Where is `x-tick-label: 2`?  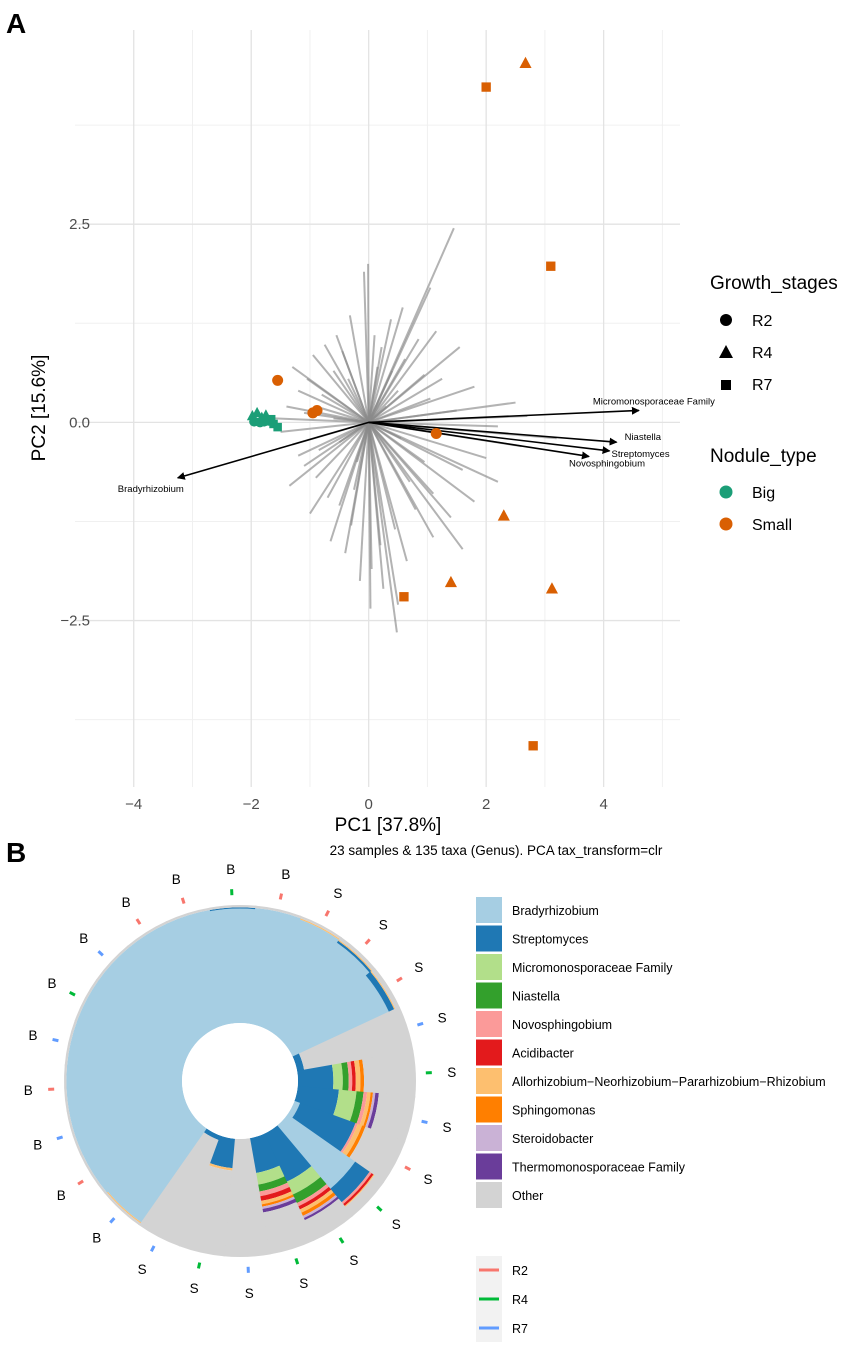 x-tick-label: 2 is located at coordinates (486, 804).